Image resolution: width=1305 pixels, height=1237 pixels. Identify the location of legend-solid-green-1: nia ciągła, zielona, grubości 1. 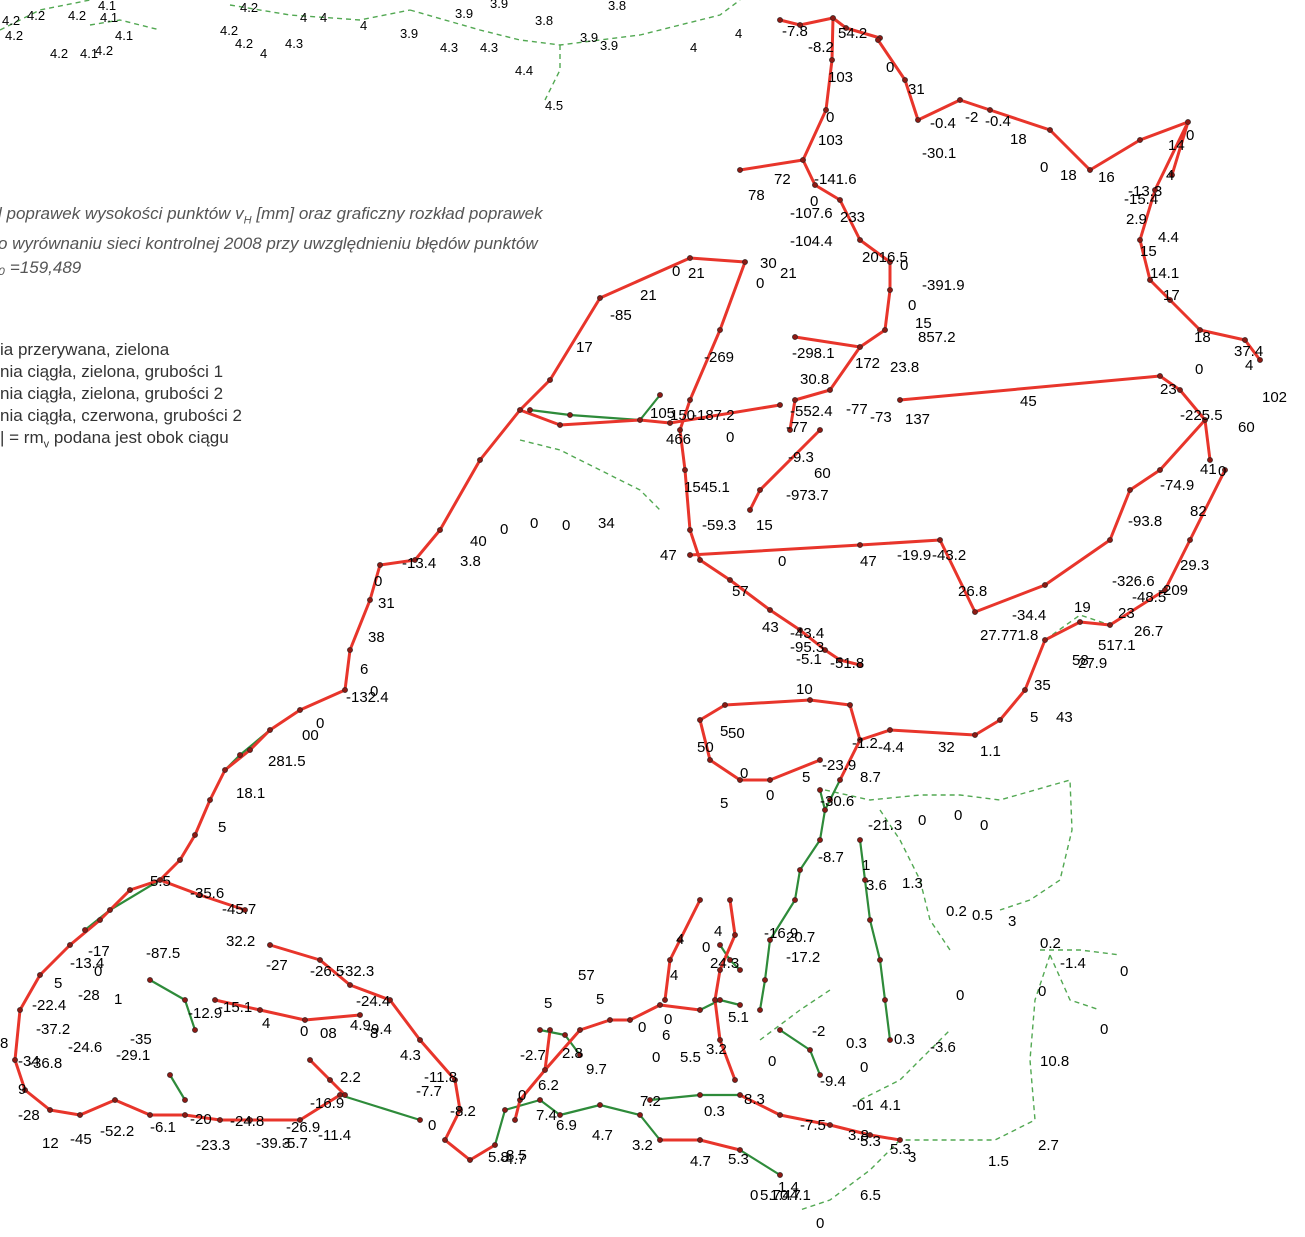
(112, 371).